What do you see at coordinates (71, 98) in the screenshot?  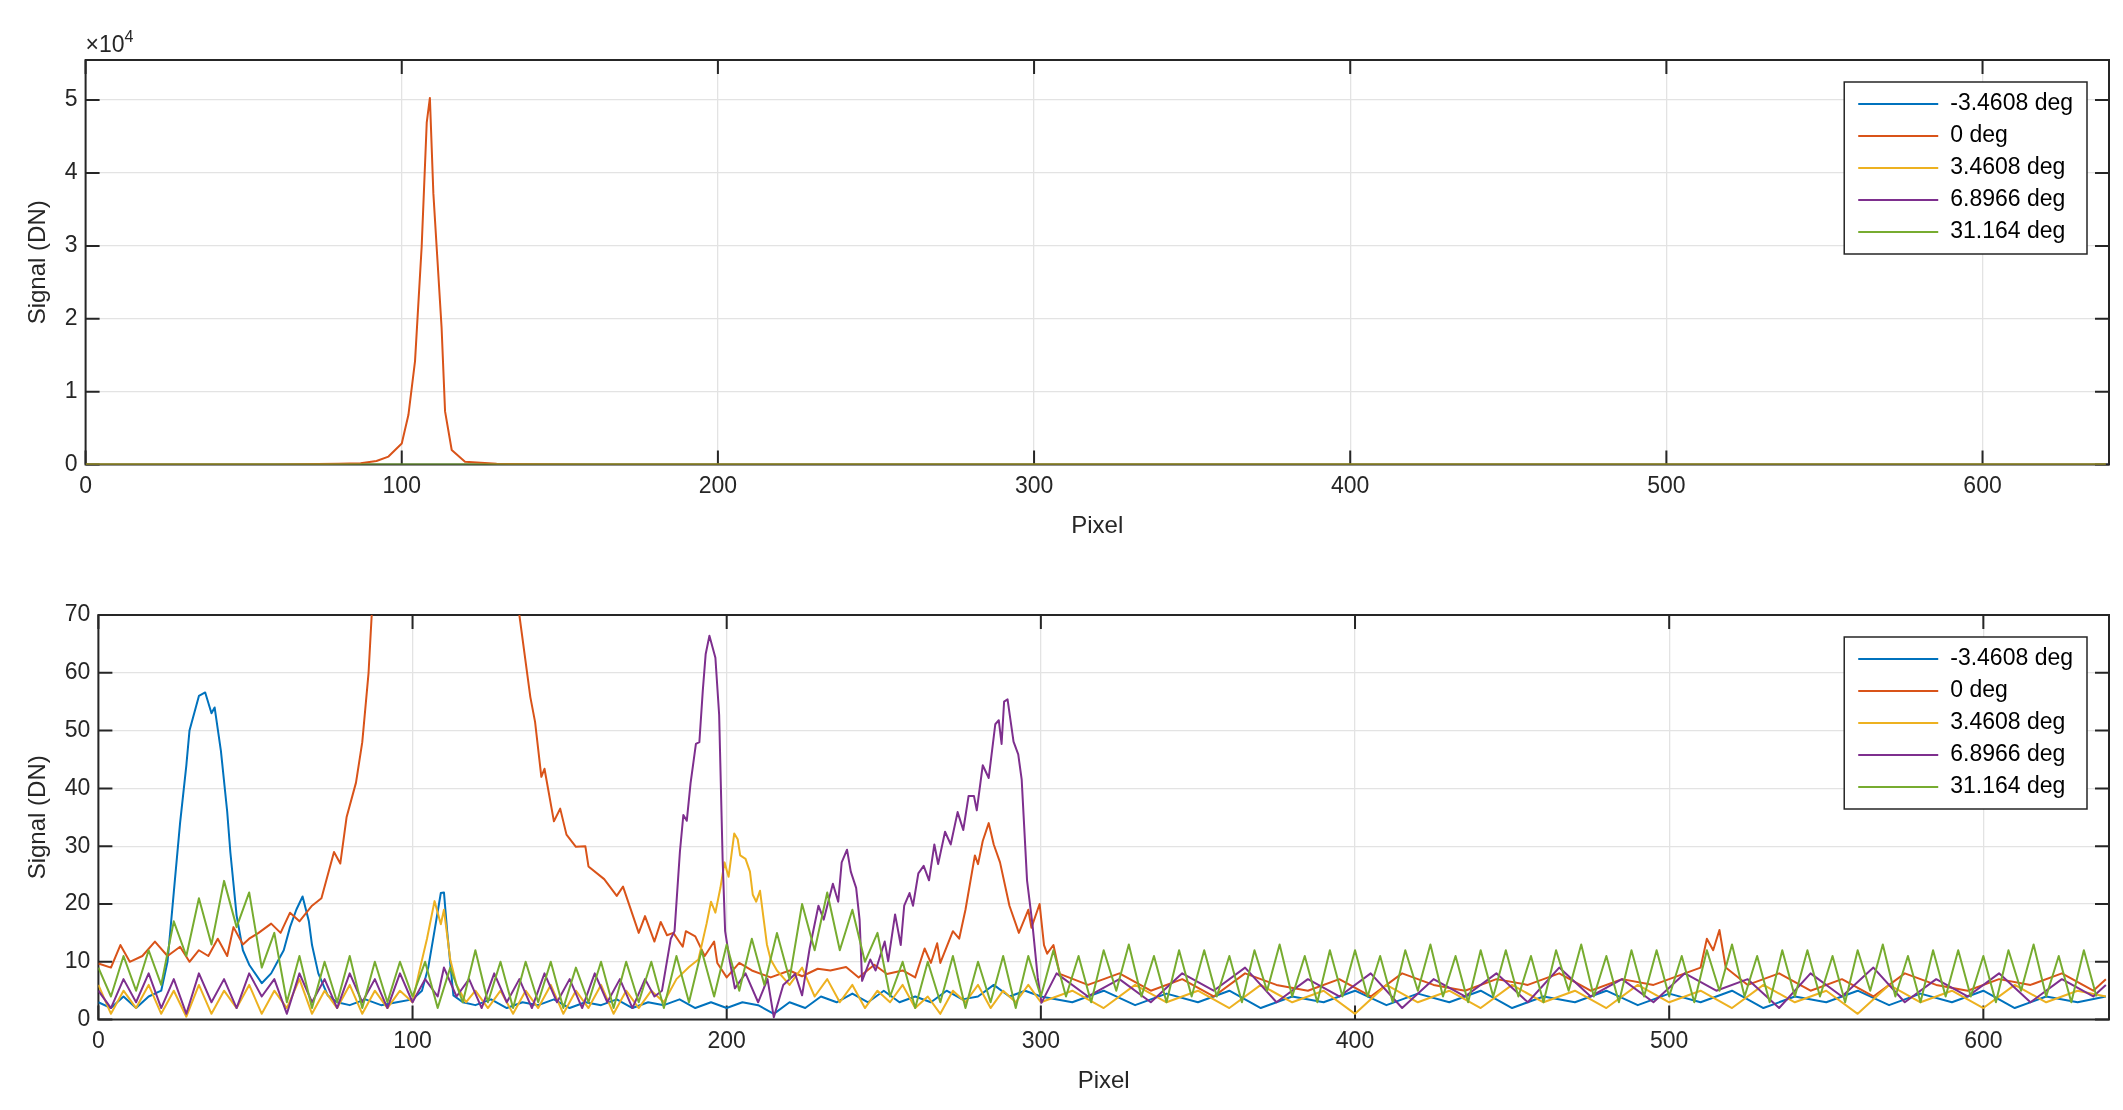 I see `y-tick-label: 5` at bounding box center [71, 98].